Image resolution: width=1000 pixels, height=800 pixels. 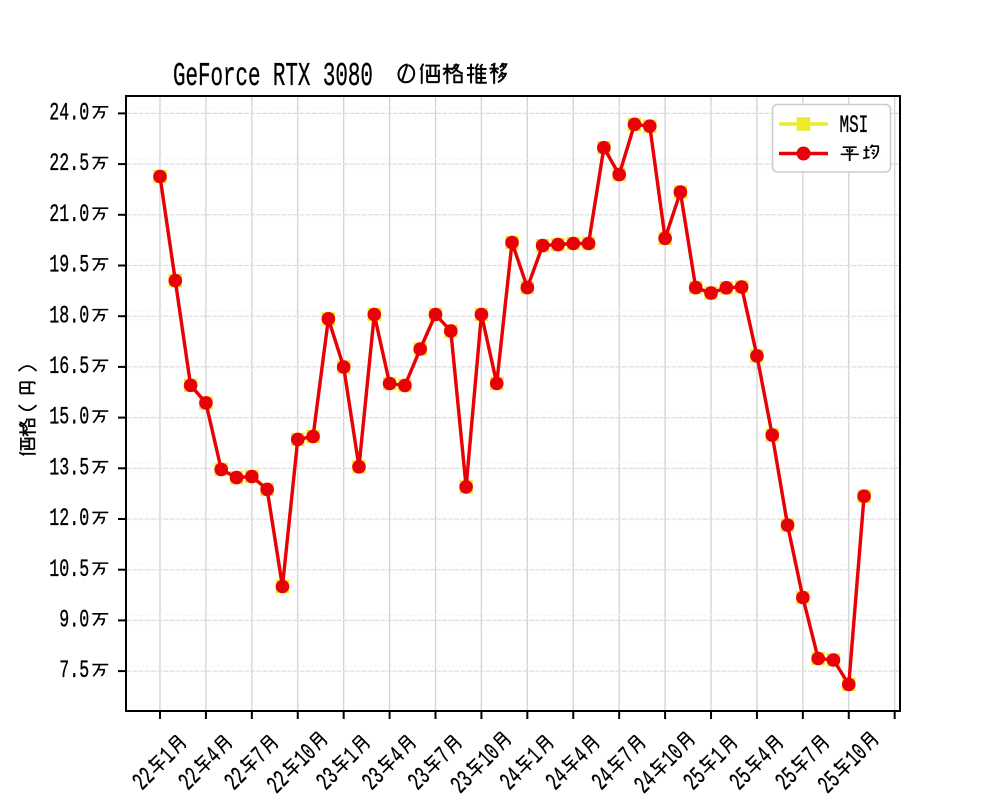 I want to click on svg-text: 18.0, so click(x=69, y=316).